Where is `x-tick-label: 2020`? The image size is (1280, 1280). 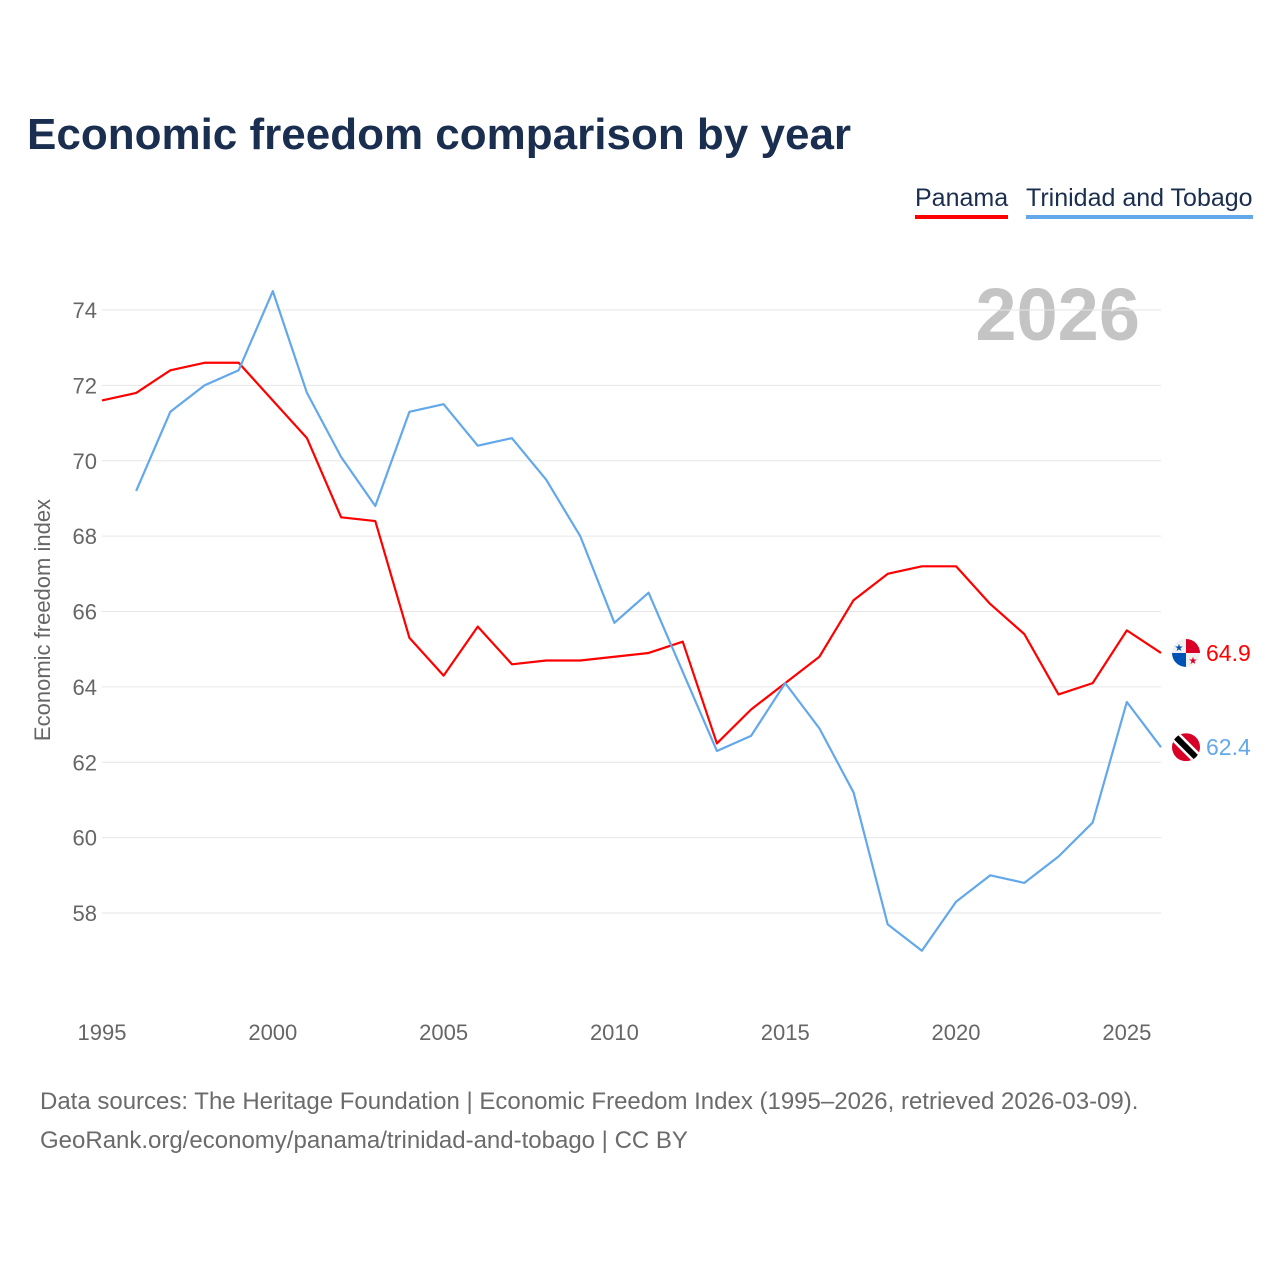
x-tick-label: 2020 is located at coordinates (956, 1032).